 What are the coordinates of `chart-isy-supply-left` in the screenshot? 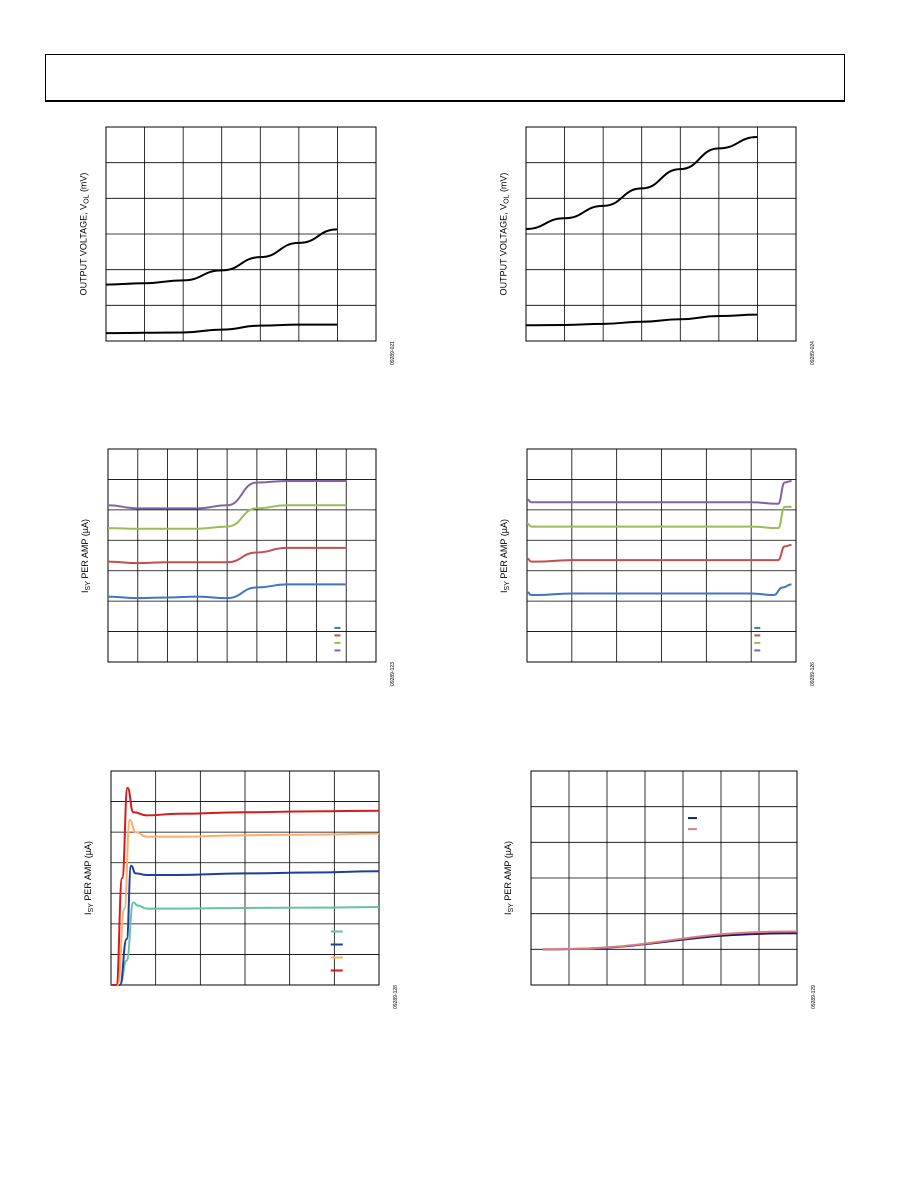 It's located at (235, 898).